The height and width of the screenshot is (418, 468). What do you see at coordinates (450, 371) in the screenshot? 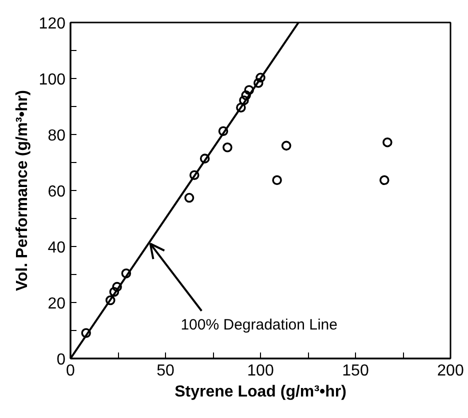
I see `x-tick-label: 200` at bounding box center [450, 371].